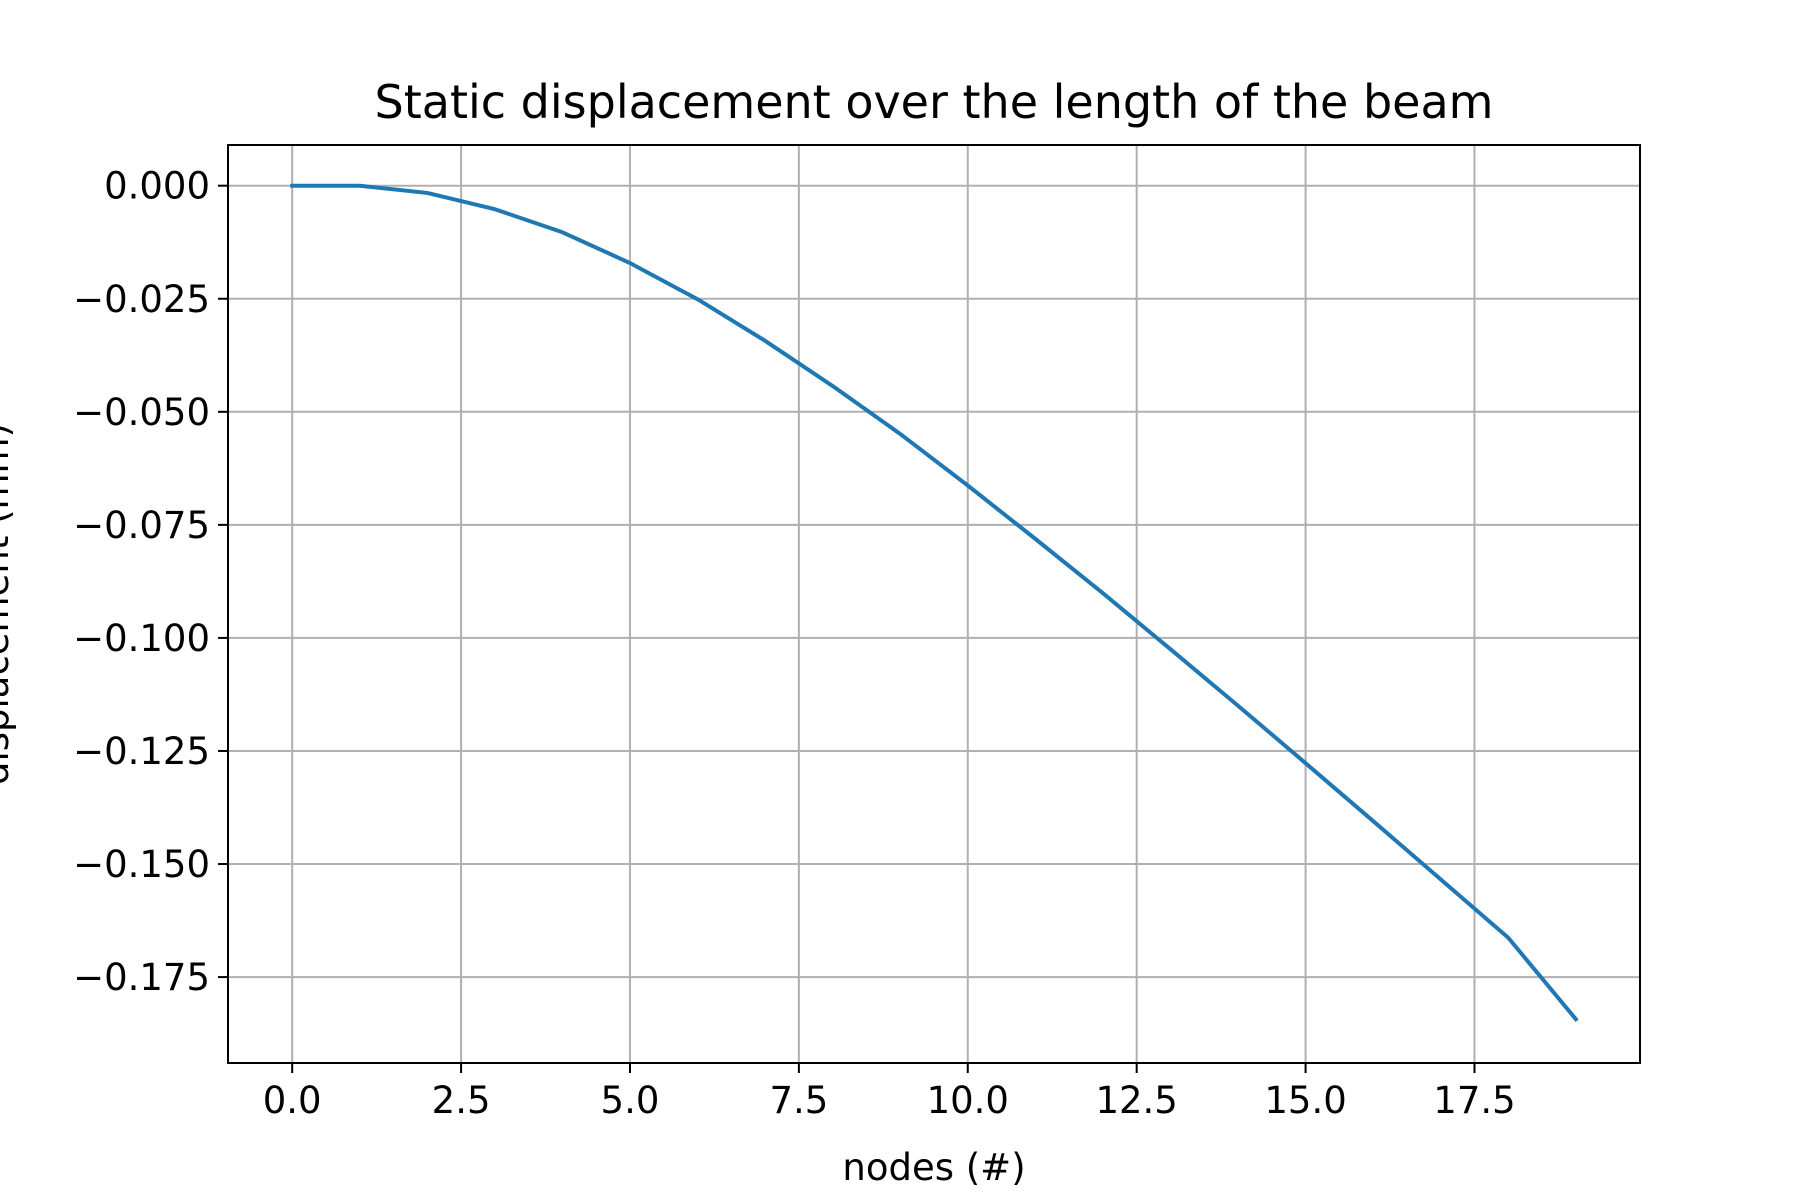 The image size is (1800, 1204). Describe the element at coordinates (8, 604) in the screenshot. I see `y-axis-label: displacement (mm)` at that location.